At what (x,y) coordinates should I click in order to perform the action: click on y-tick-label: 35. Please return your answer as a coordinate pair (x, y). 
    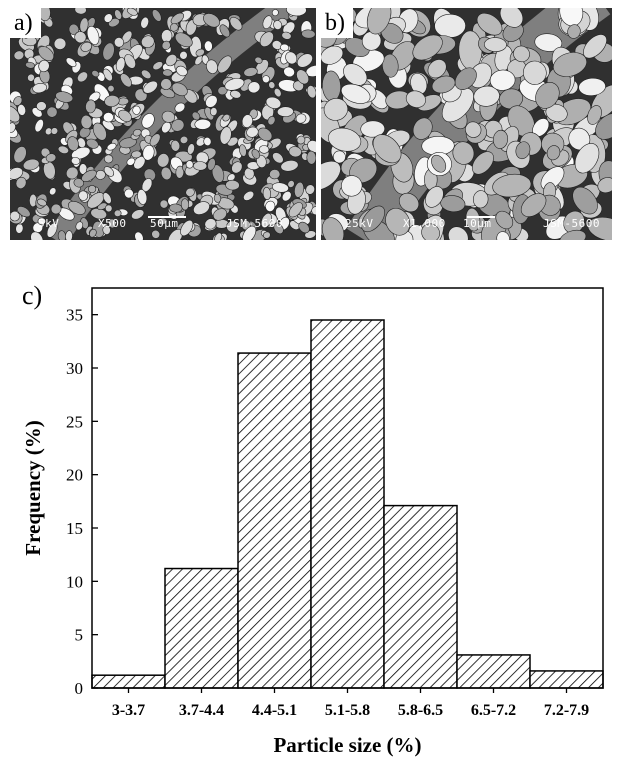
    Looking at the image, I should click on (74, 315).